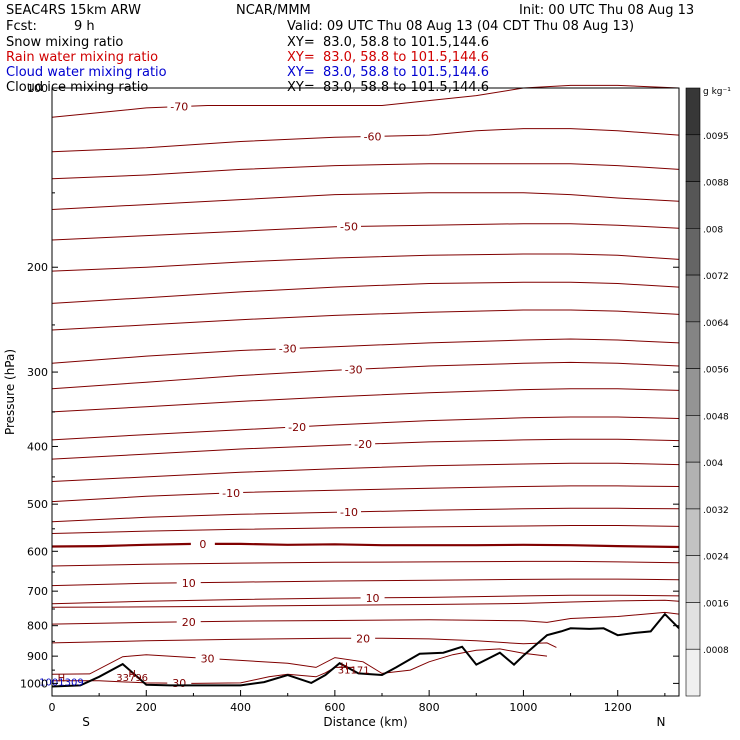 This screenshot has width=740, height=740. I want to click on annotation-label: 31171, so click(354, 670).